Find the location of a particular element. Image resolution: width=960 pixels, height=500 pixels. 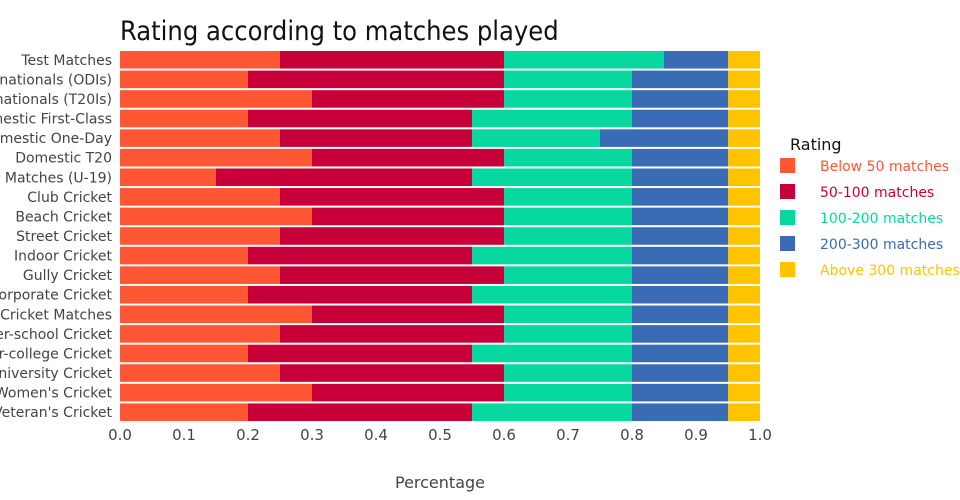

y-tick-label: Corporate Cricket is located at coordinates (56, 296).